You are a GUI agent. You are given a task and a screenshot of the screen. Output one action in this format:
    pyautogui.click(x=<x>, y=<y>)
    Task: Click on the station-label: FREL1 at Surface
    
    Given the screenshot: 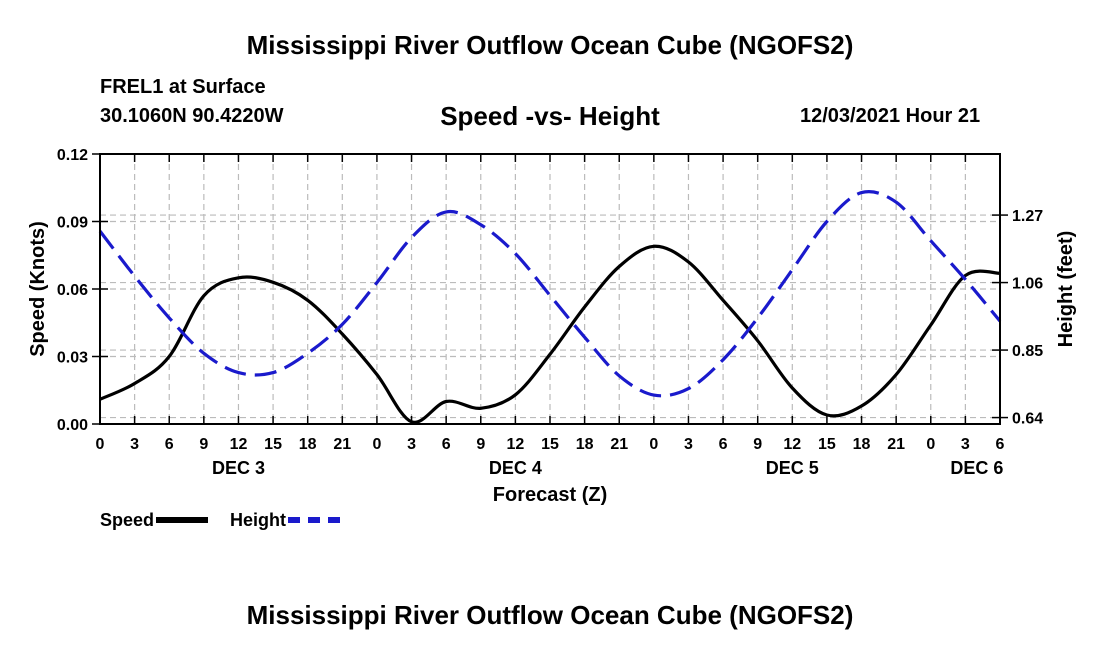 What is the action you would take?
    pyautogui.click(x=183, y=87)
    